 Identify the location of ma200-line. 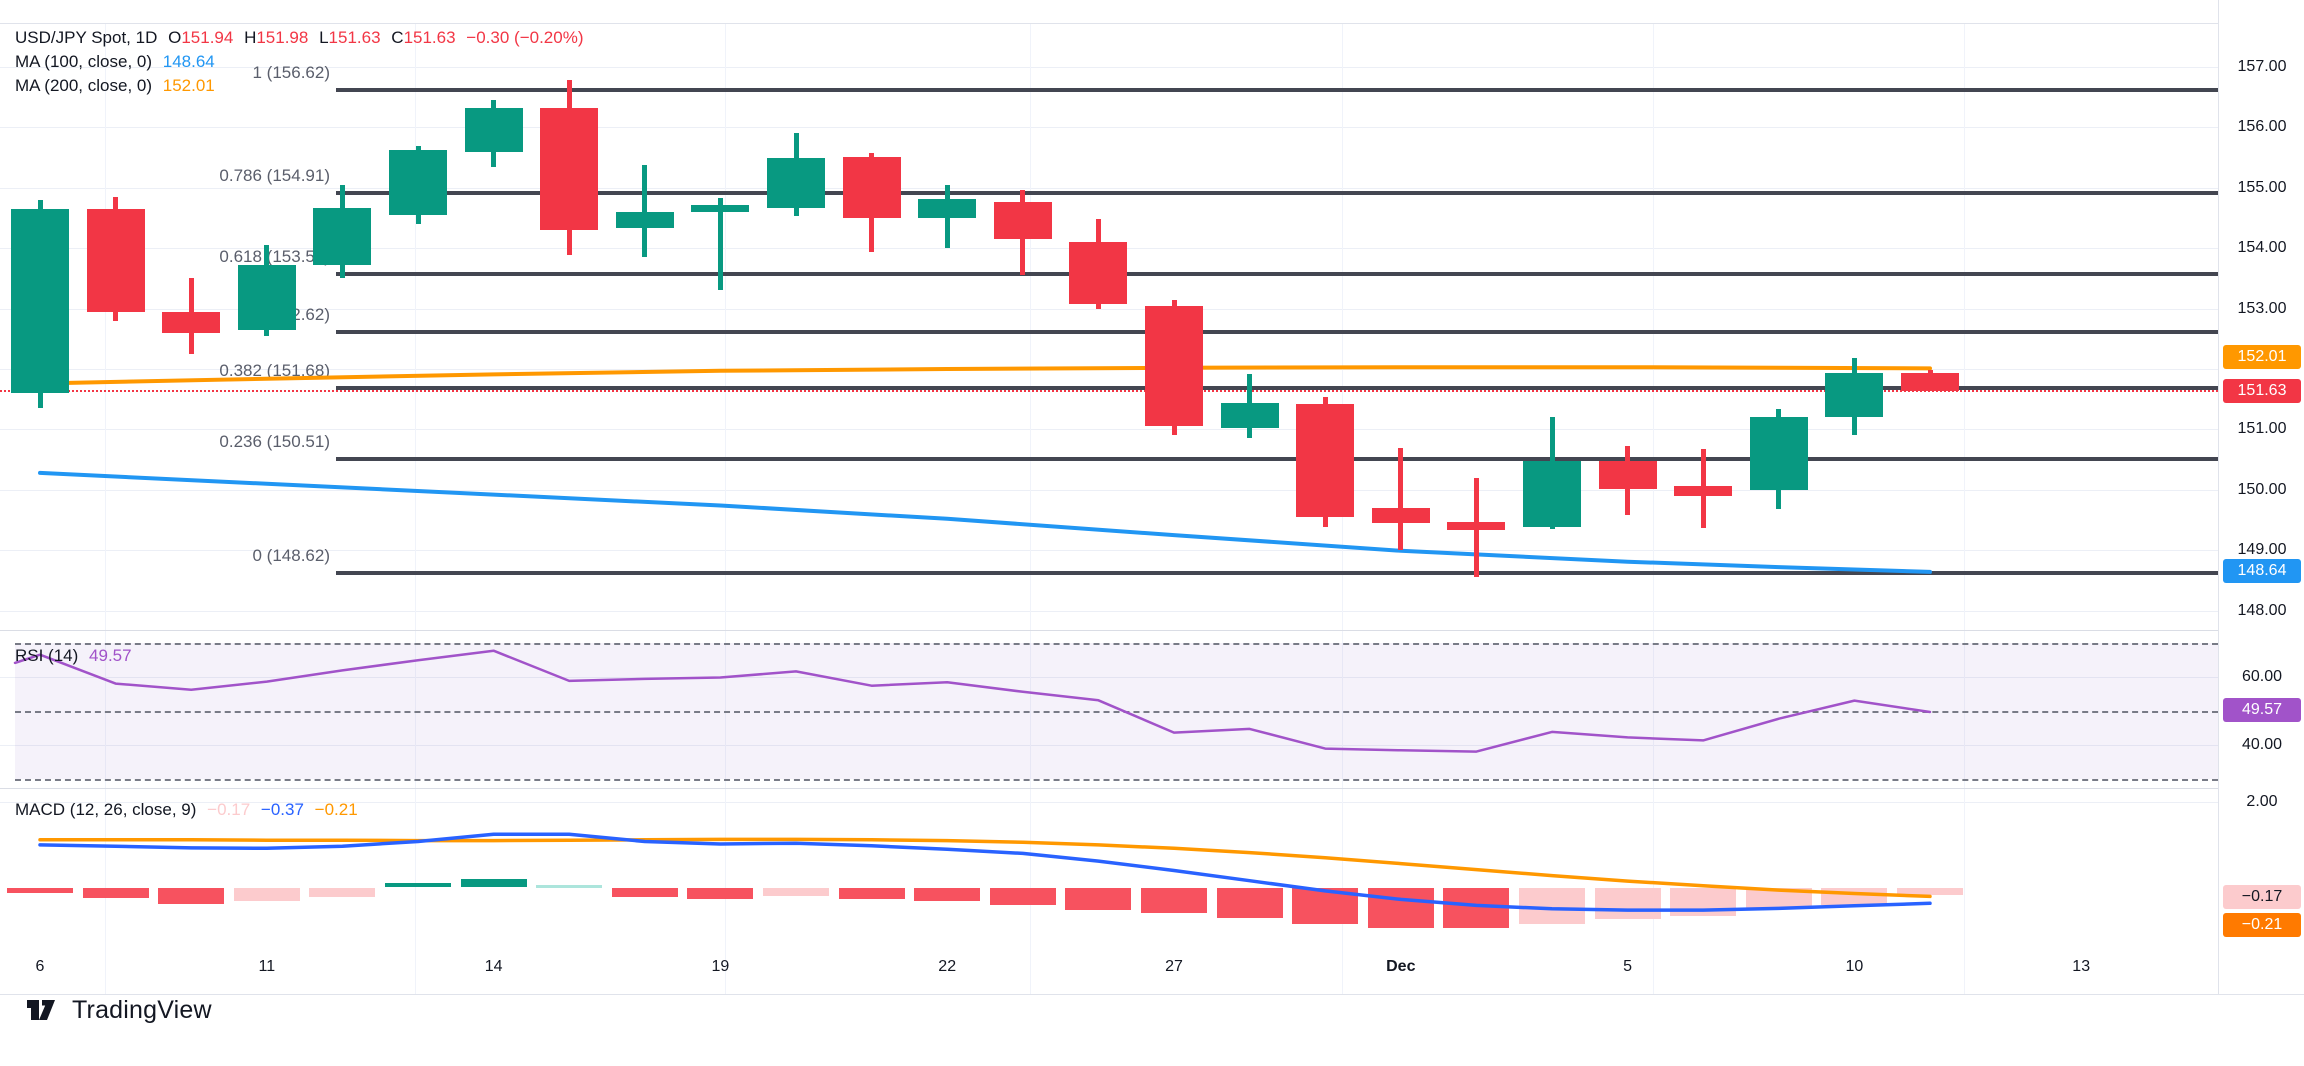
(985, 375).